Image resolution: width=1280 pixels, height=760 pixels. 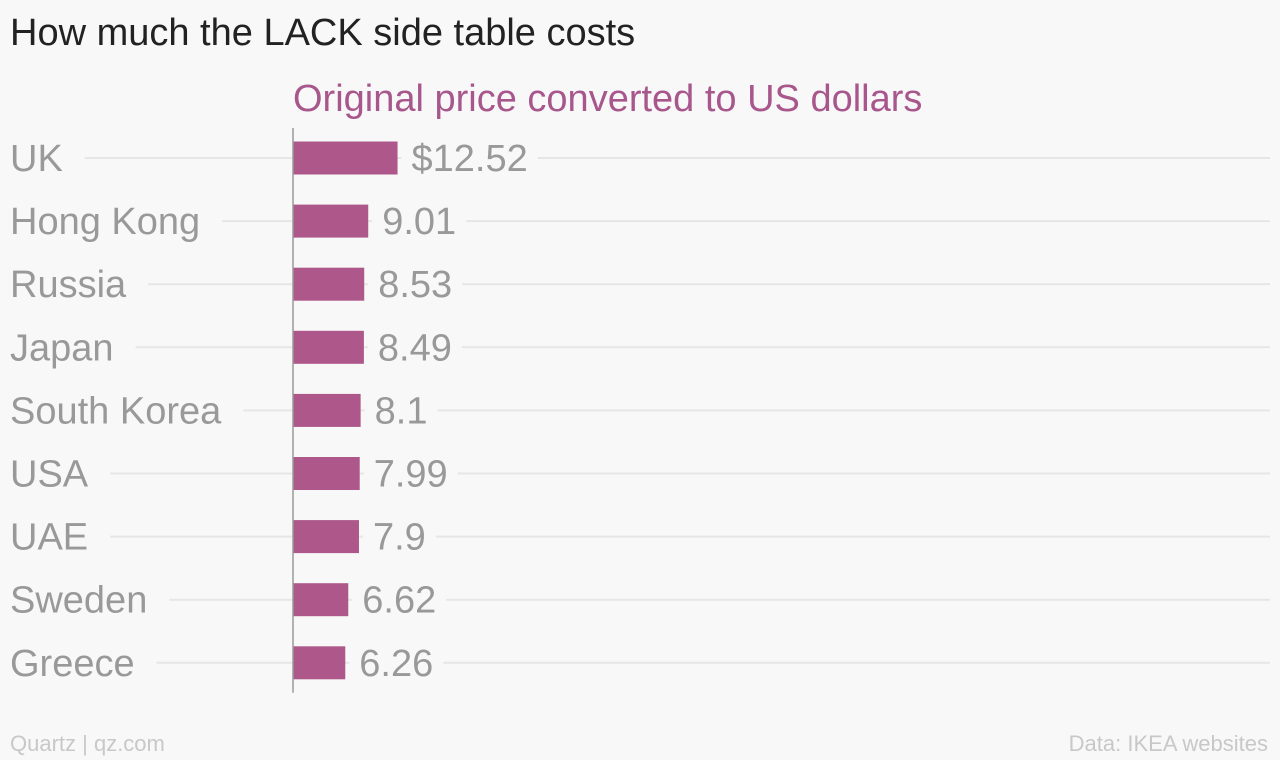 What do you see at coordinates (68, 285) in the screenshot?
I see `category-label: Russia` at bounding box center [68, 285].